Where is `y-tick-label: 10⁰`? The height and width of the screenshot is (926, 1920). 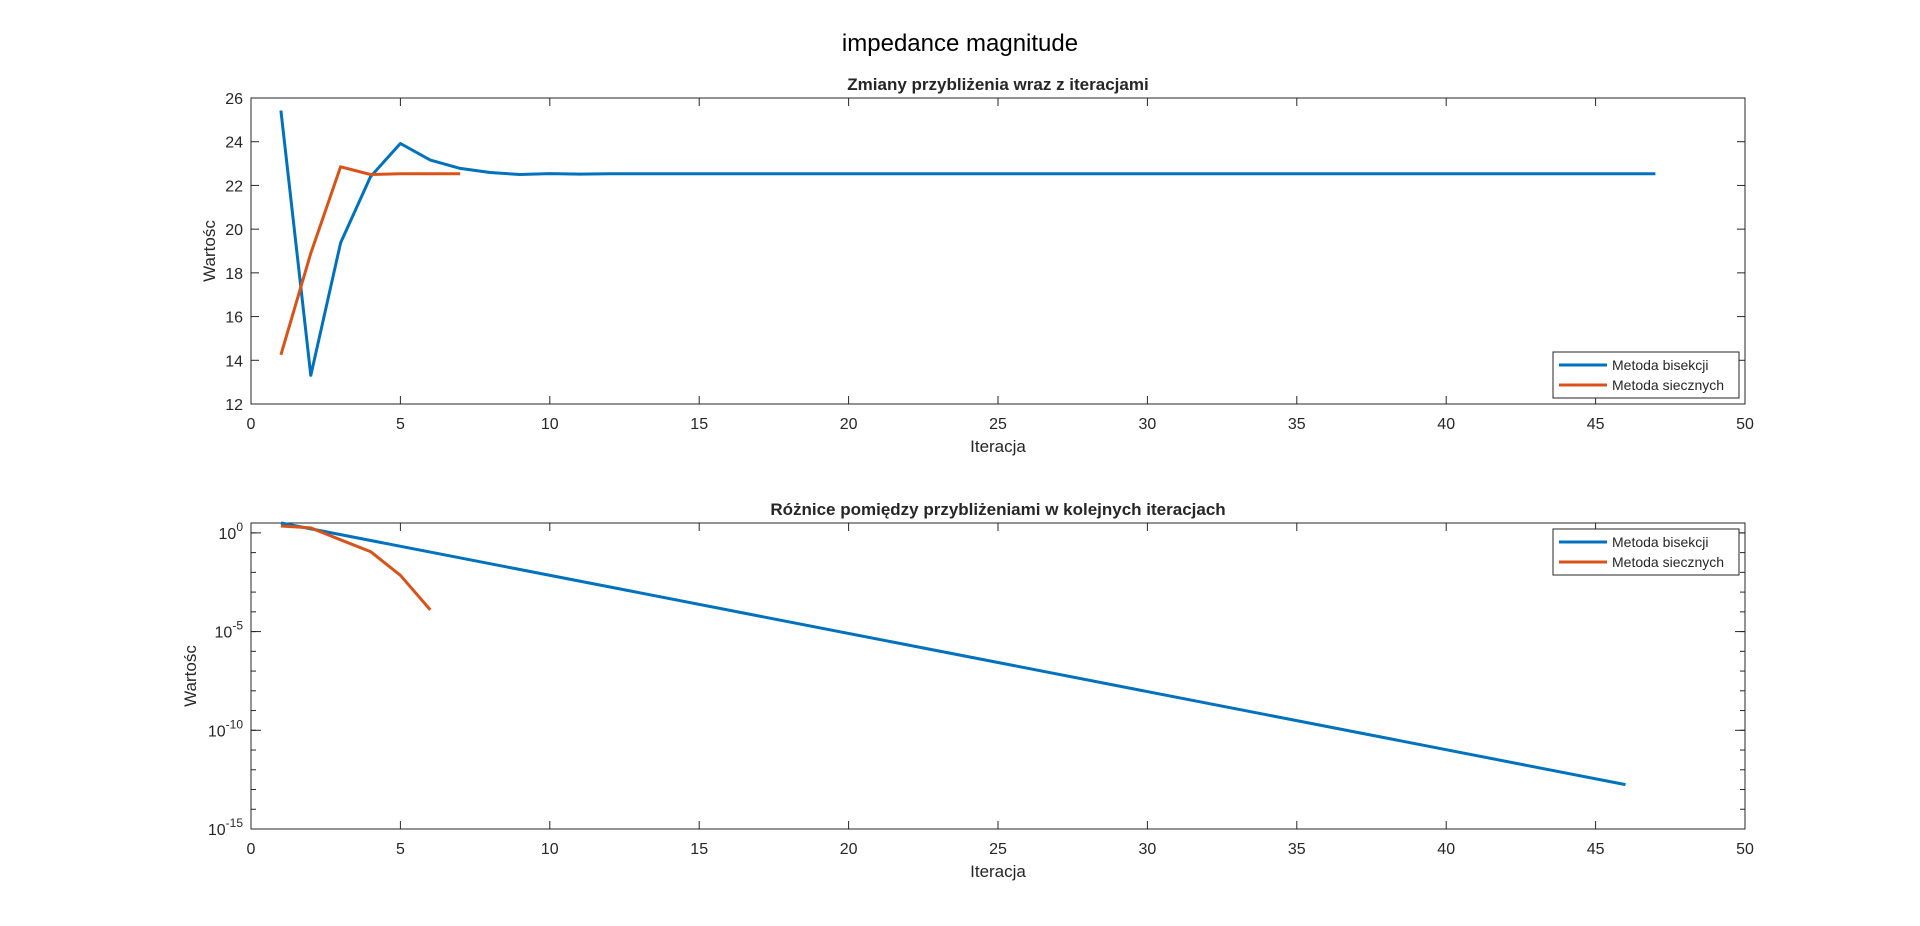
y-tick-label: 10⁰ is located at coordinates (231, 531).